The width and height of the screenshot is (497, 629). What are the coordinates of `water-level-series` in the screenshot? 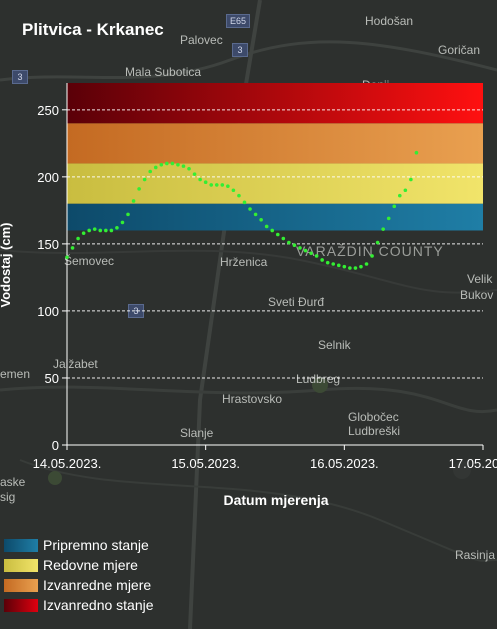 It's located at (242, 210).